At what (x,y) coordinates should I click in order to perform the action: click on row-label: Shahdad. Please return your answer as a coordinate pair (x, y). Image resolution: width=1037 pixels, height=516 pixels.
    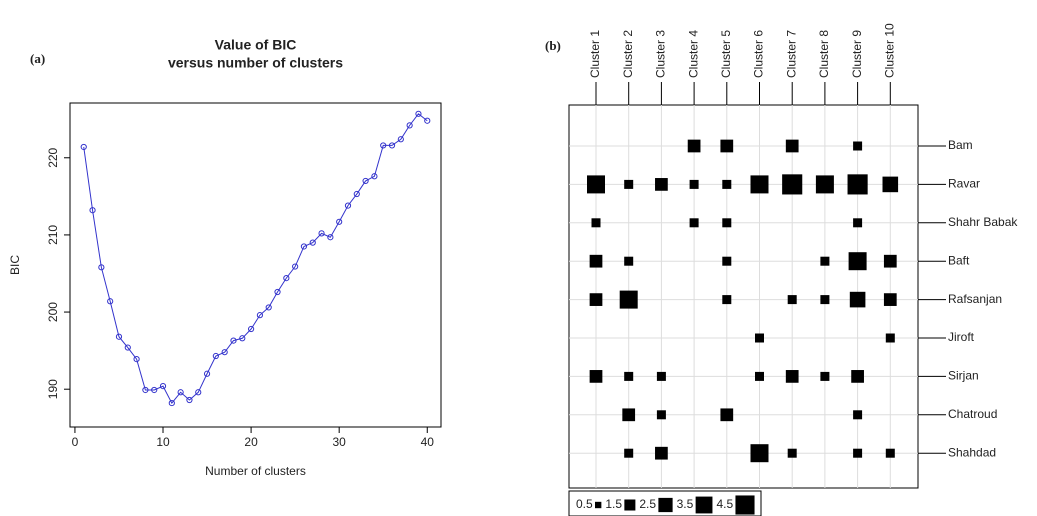
    Looking at the image, I should click on (972, 452).